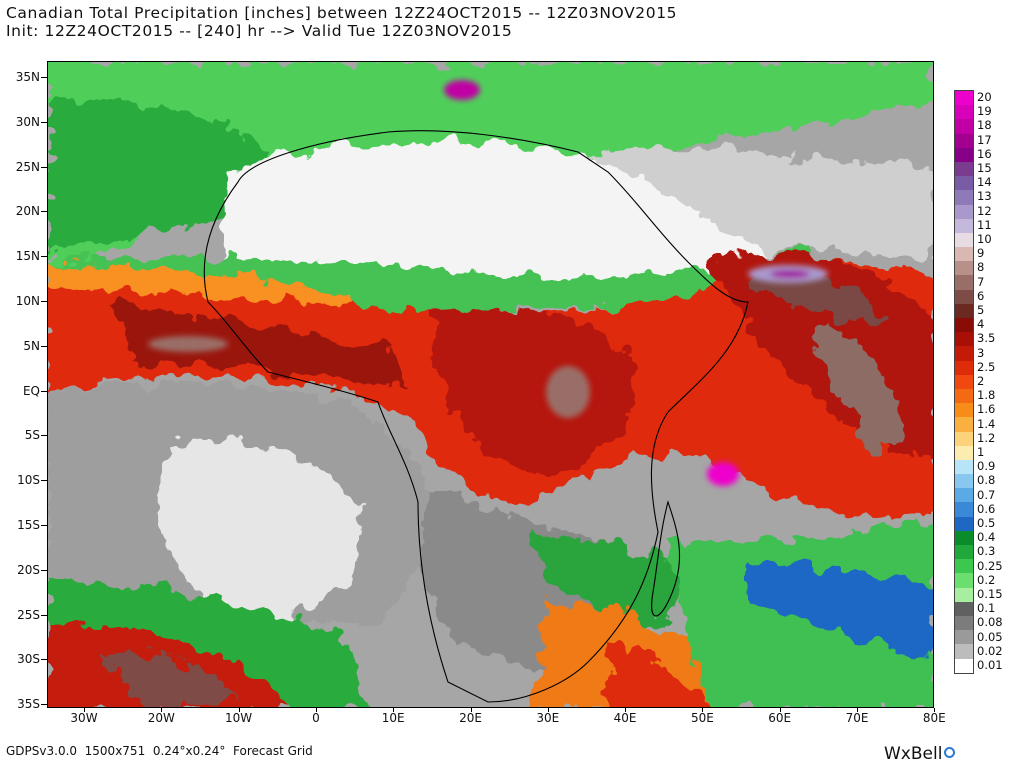 Image resolution: width=1024 pixels, height=768 pixels. I want to click on lon-tick-label: 30E, so click(548, 718).